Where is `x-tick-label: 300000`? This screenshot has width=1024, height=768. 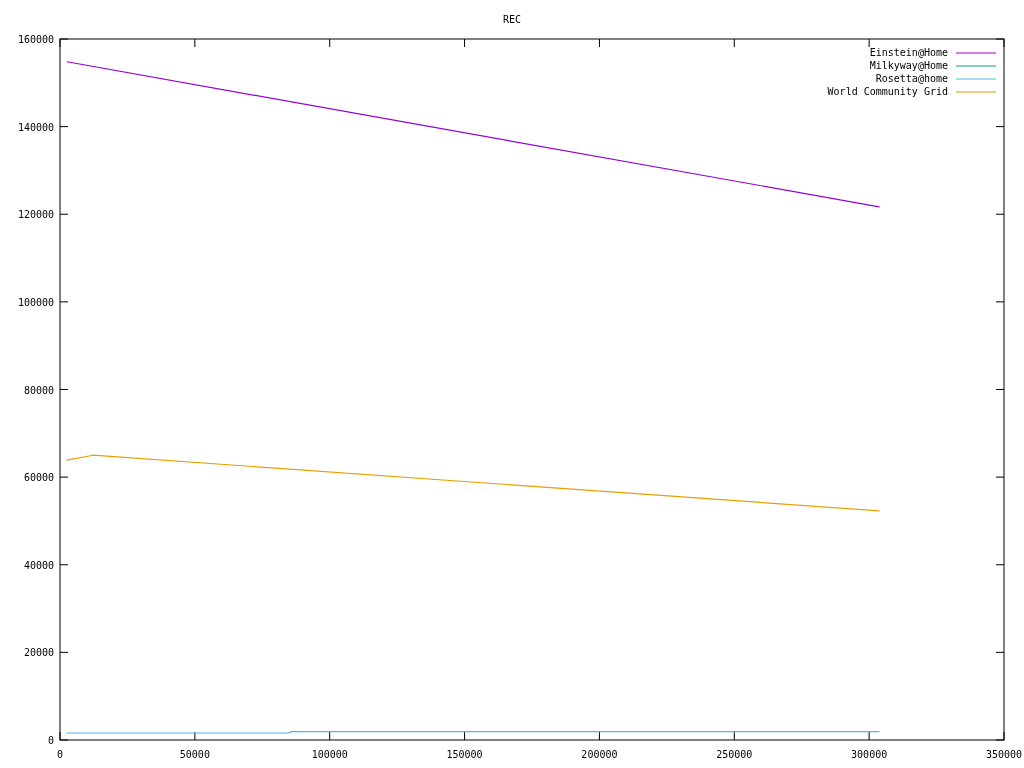 x-tick-label: 300000 is located at coordinates (869, 754).